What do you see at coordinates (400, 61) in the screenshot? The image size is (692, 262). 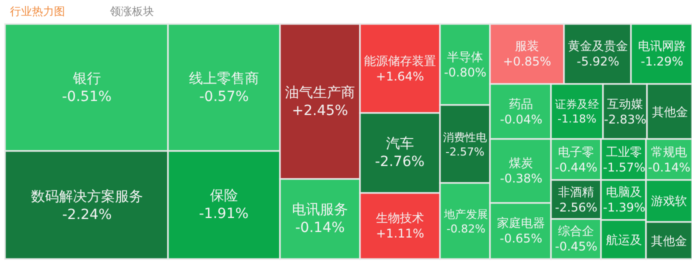 I see `category-label: 能源储存装置` at bounding box center [400, 61].